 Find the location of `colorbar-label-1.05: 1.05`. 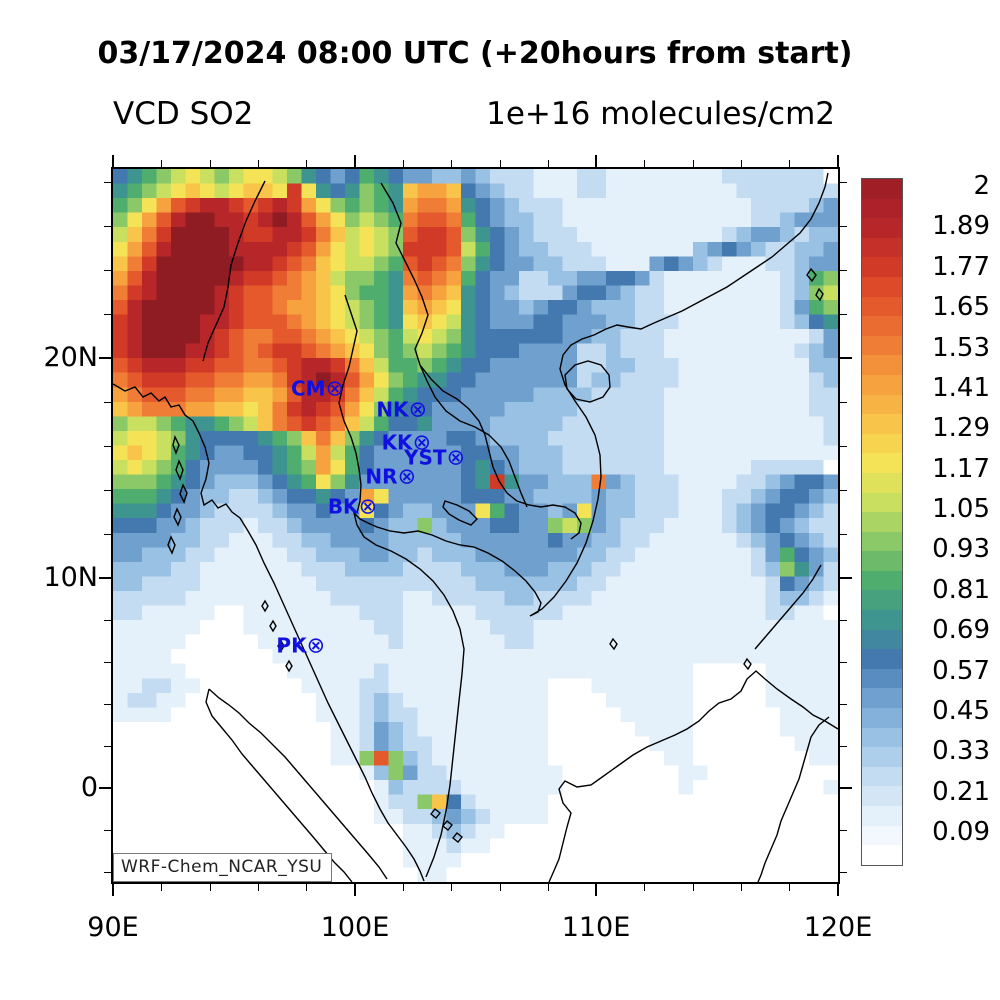

colorbar-label-1.05: 1.05 is located at coordinates (961, 509).